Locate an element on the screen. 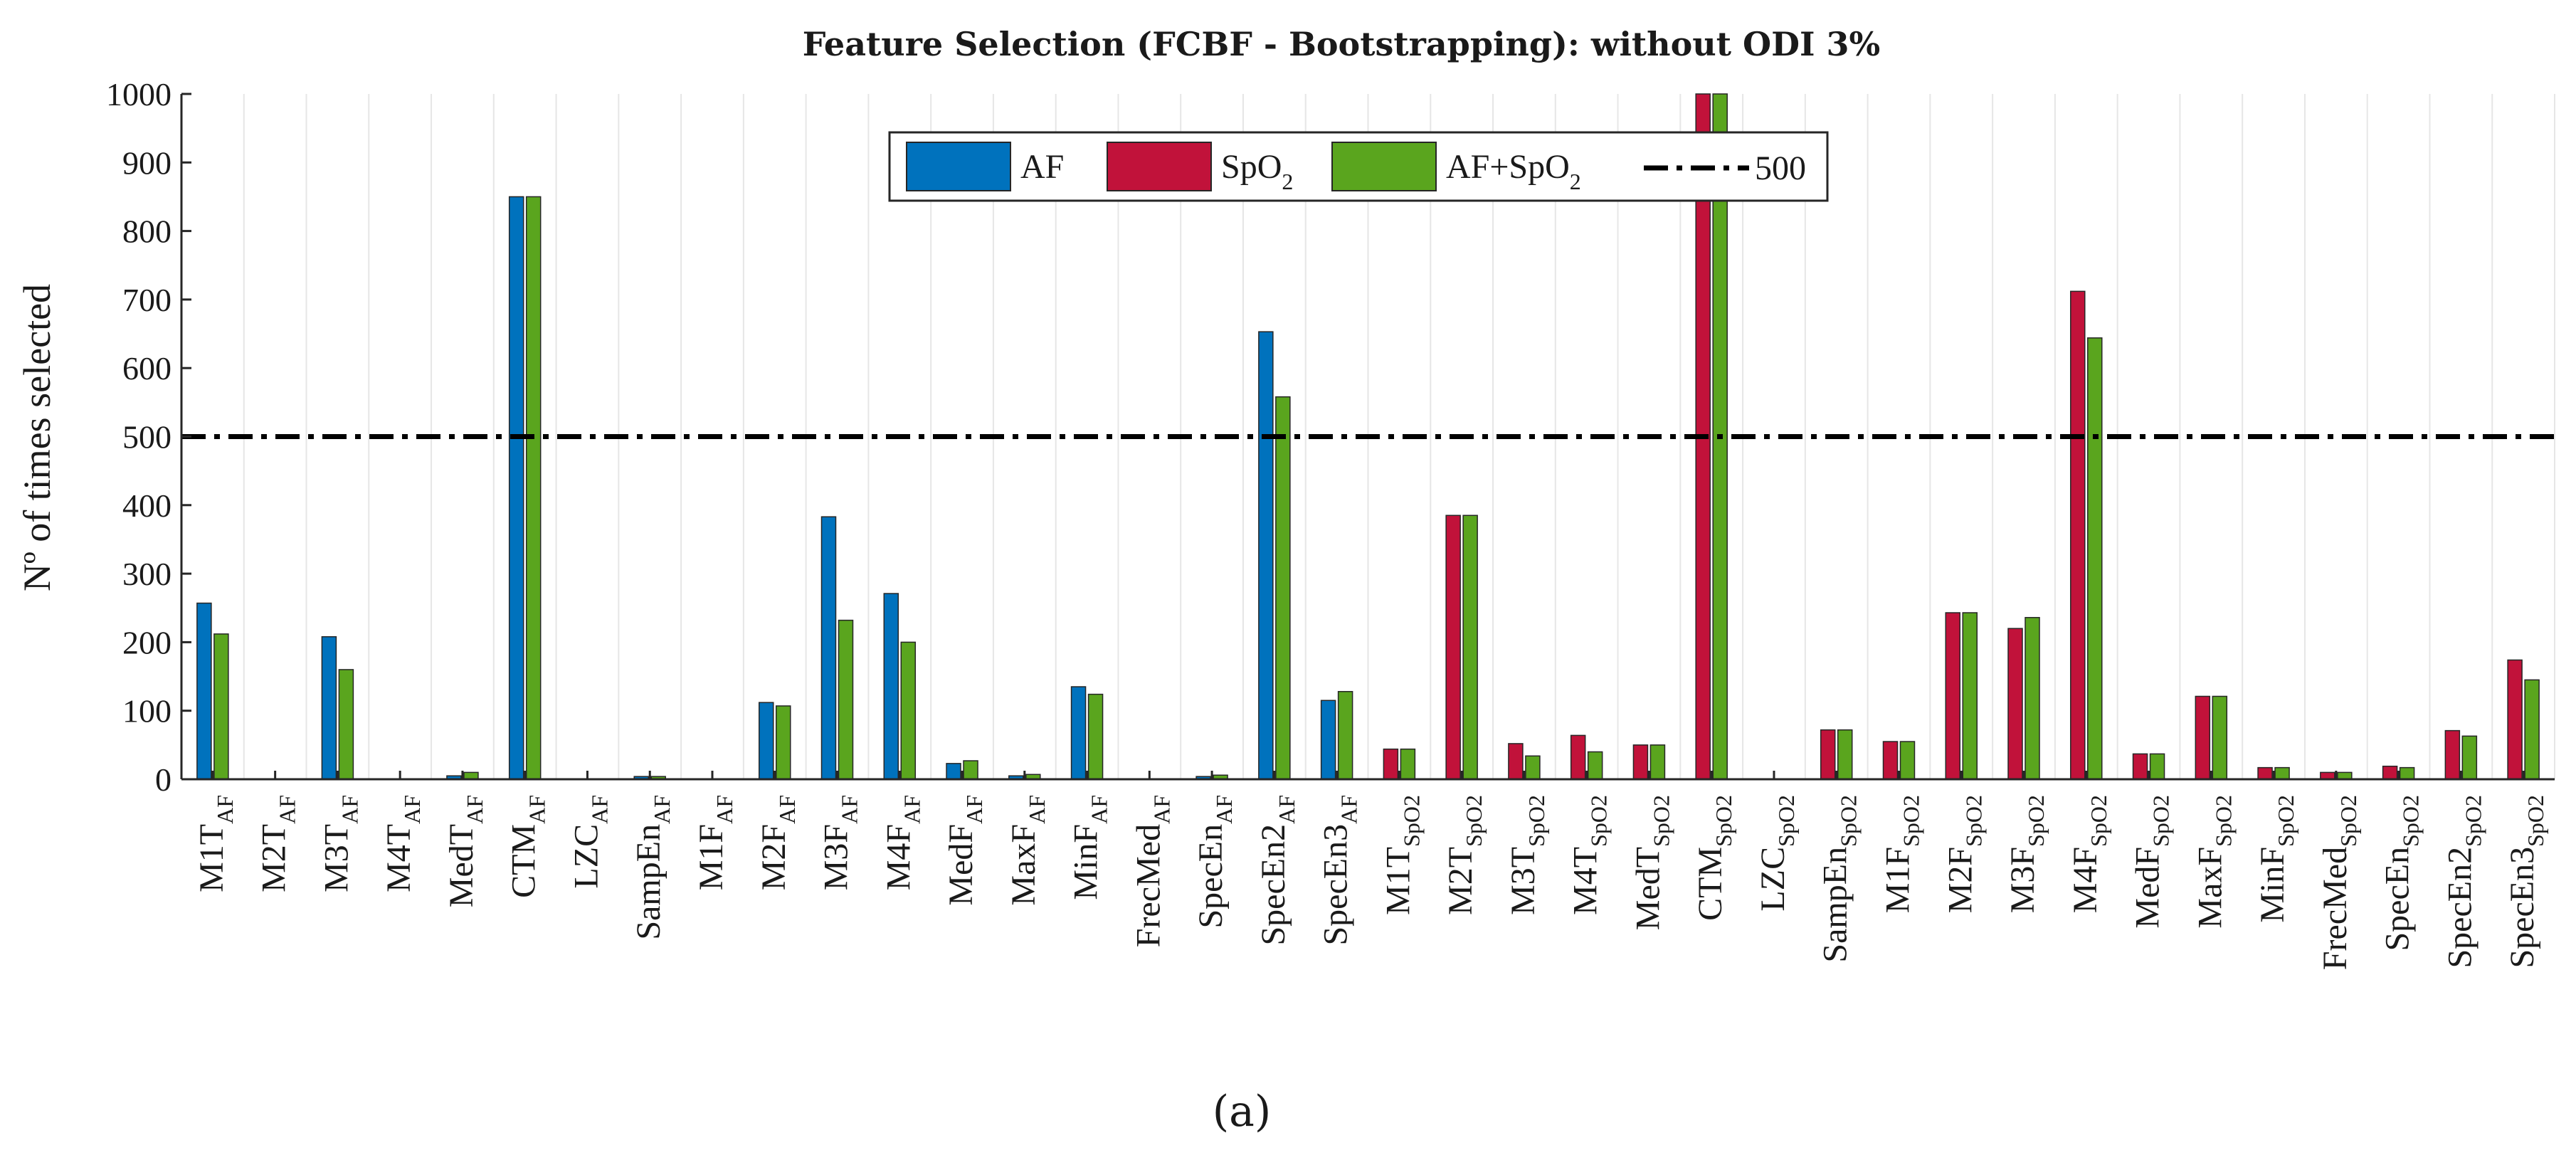 This screenshot has width=2576, height=1155. y-tick-label: 700 is located at coordinates (146, 300).